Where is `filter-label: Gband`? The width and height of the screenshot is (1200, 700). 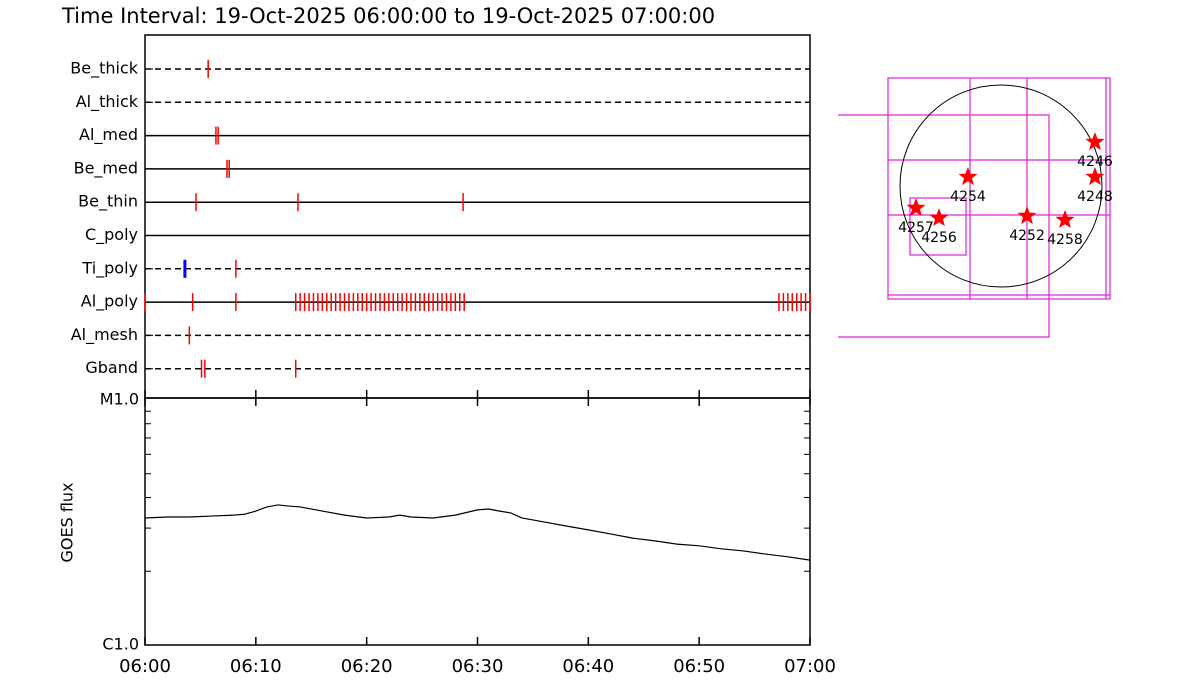
filter-label: Gband is located at coordinates (111, 367).